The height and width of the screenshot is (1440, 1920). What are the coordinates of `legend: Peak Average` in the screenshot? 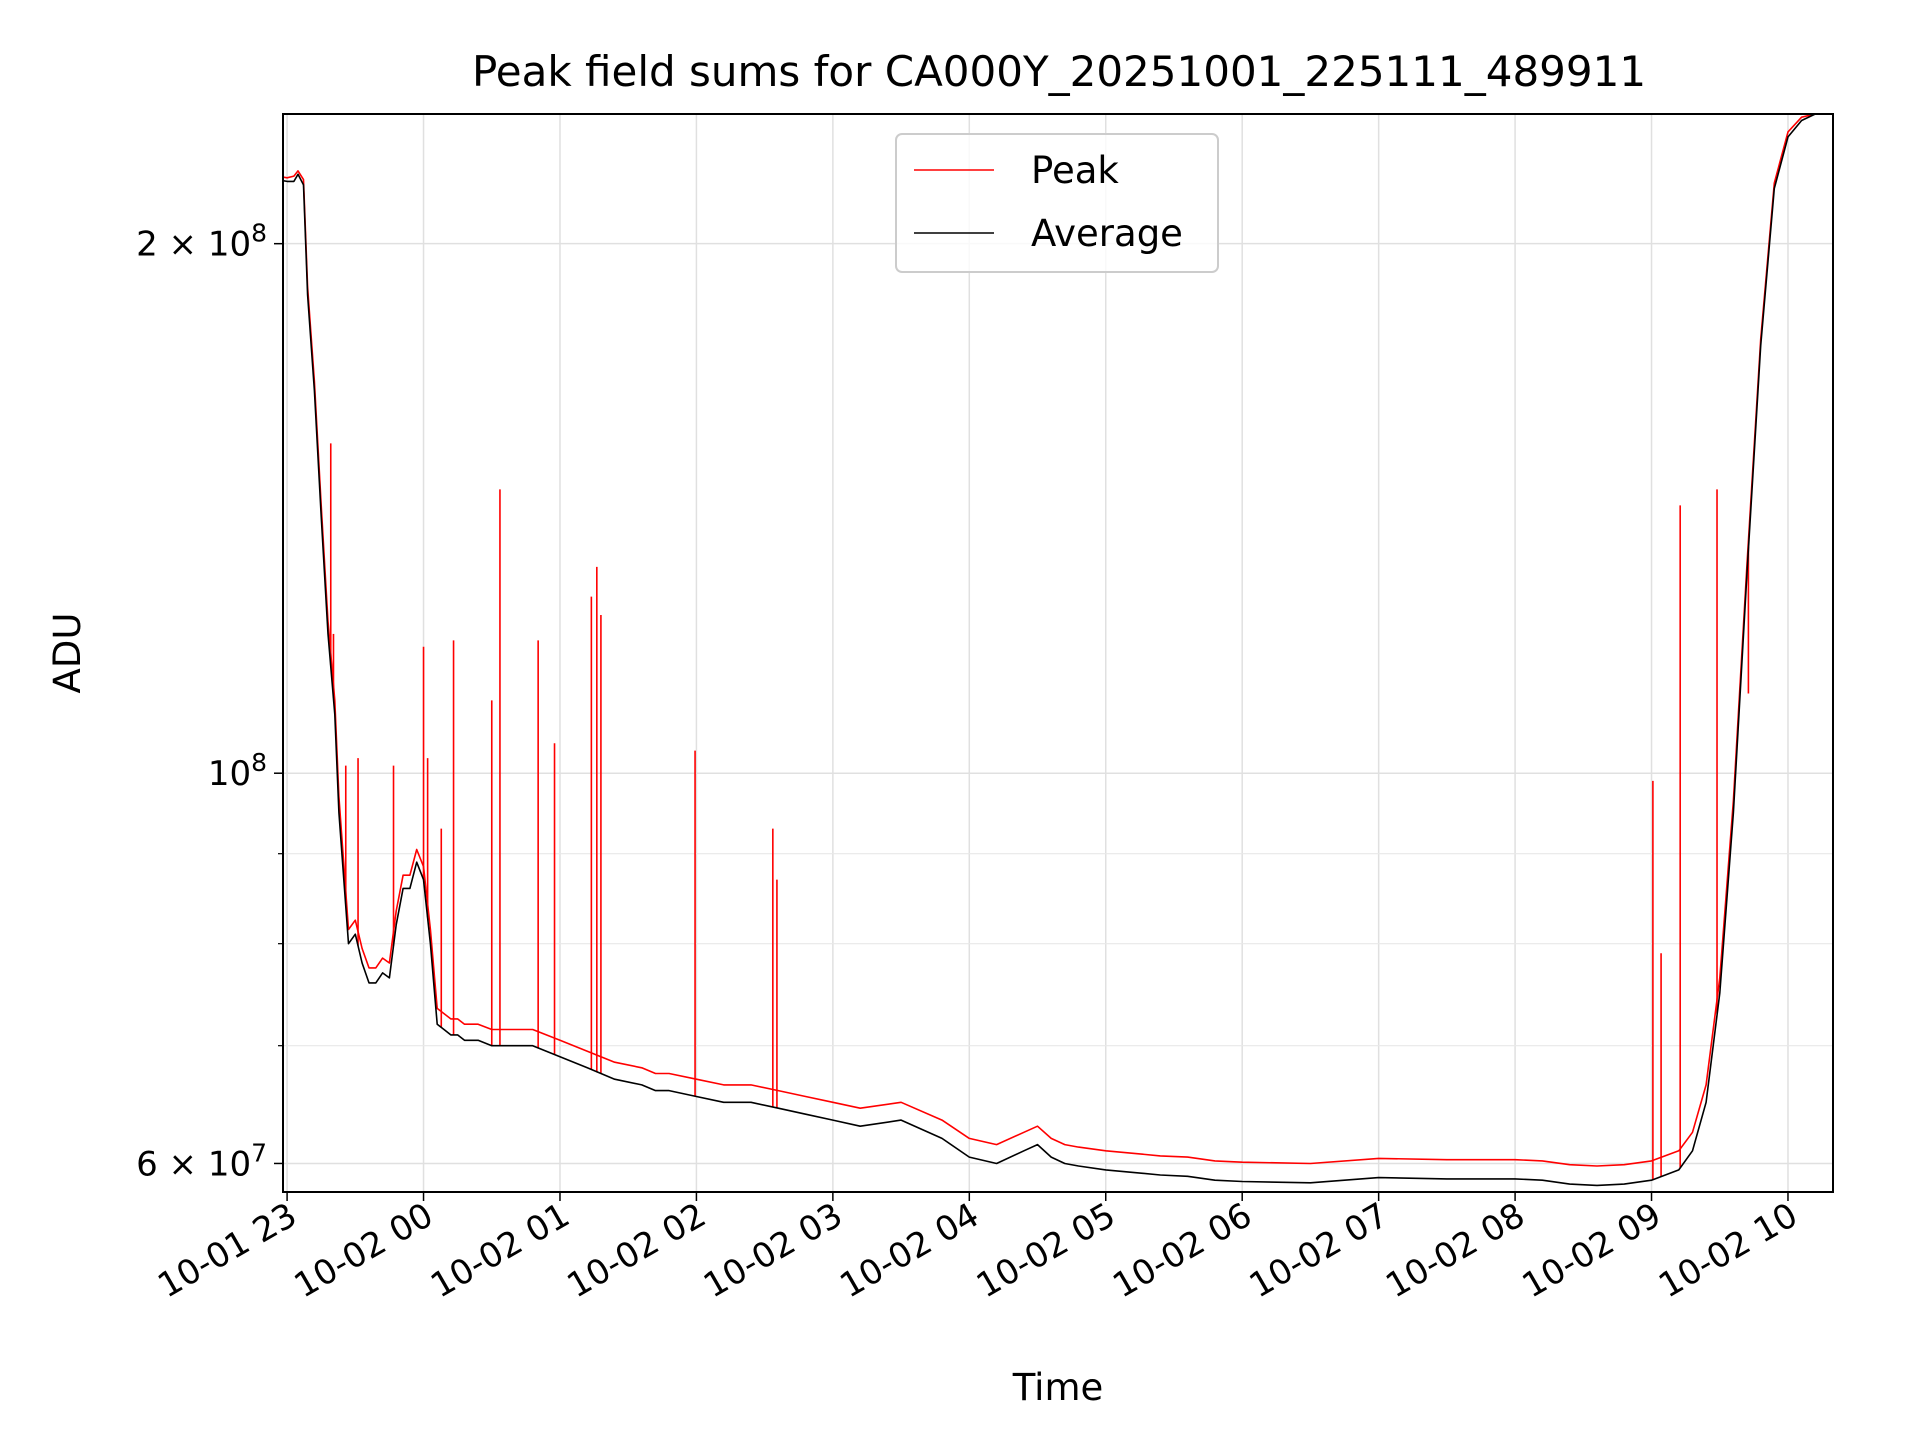 It's located at (1057, 203).